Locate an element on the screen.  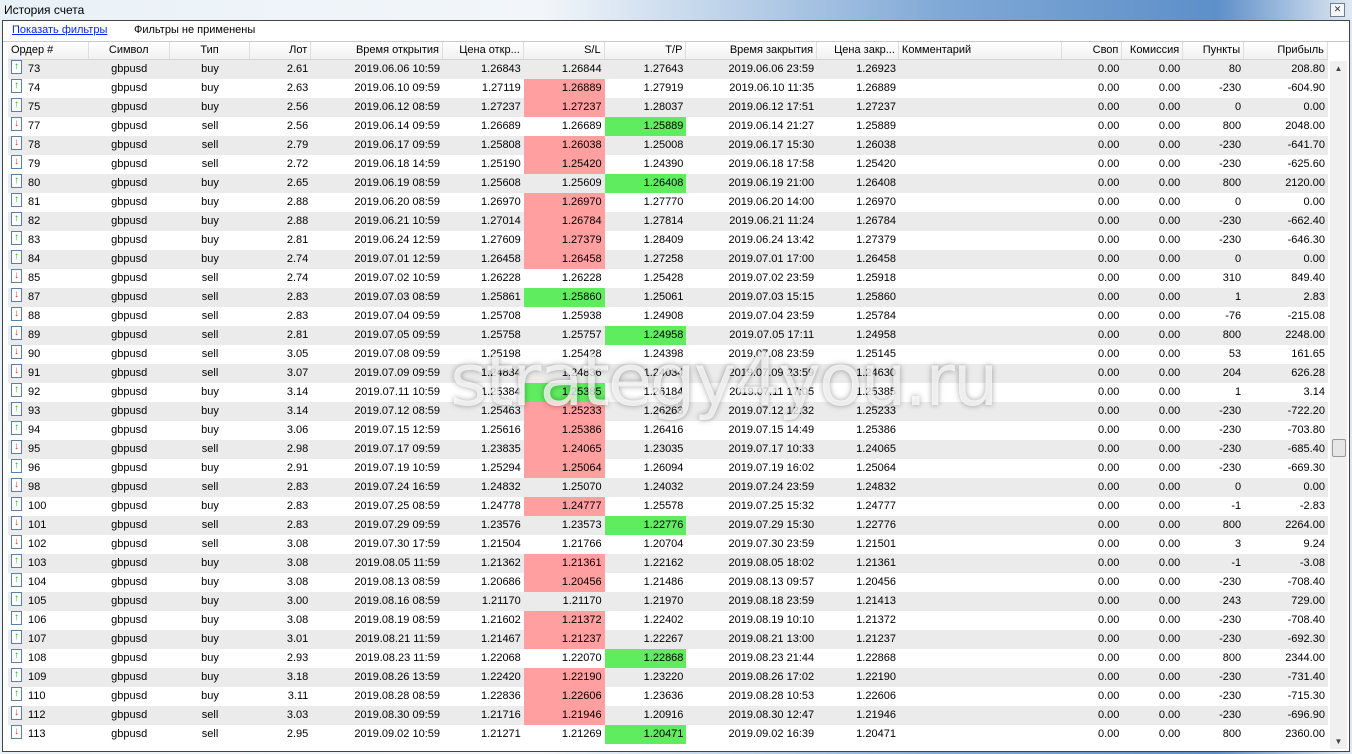
cell-open-time: 2019.09.02 10:59 is located at coordinates (377, 734).